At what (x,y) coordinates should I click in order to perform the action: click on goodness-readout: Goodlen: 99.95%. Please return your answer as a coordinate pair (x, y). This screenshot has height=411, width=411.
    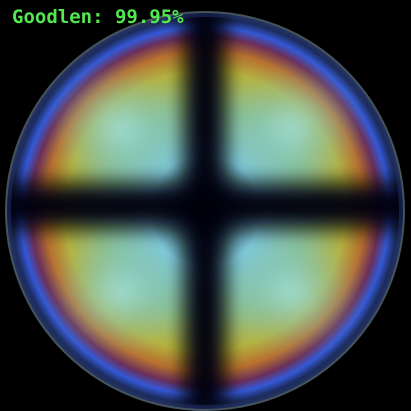
    Looking at the image, I should click on (98, 17).